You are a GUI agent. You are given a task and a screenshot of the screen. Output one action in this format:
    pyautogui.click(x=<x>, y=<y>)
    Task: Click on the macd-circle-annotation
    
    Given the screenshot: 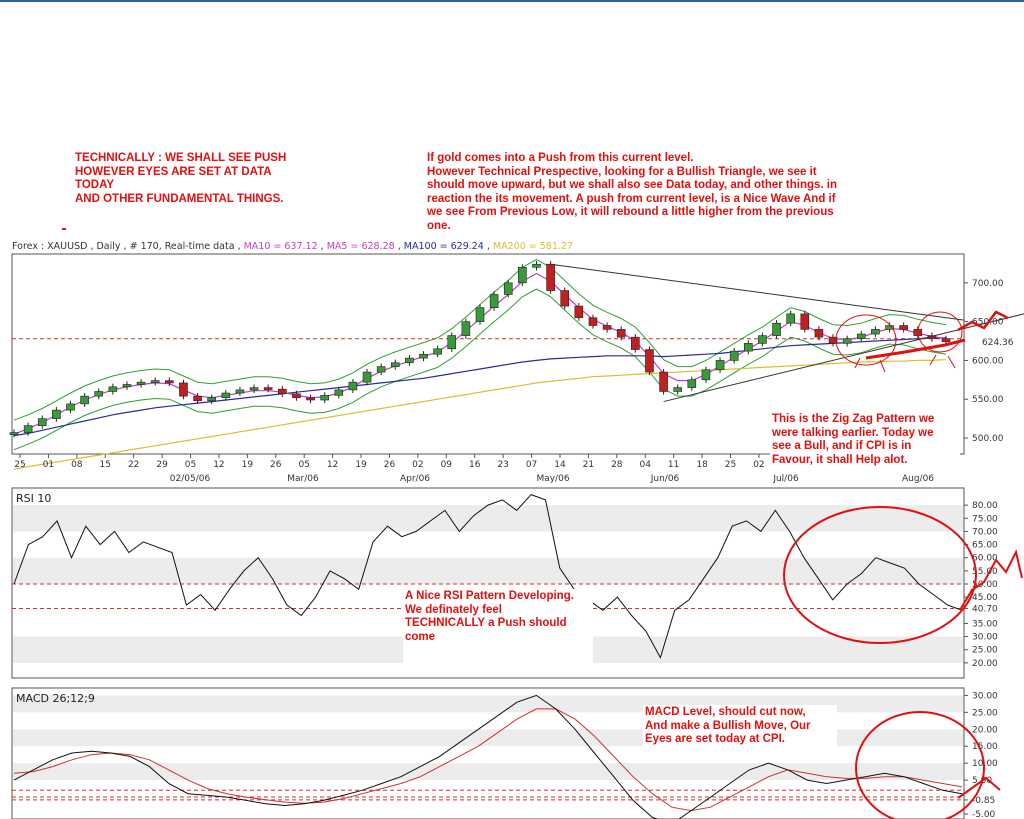 What is the action you would take?
    pyautogui.click(x=920, y=765)
    